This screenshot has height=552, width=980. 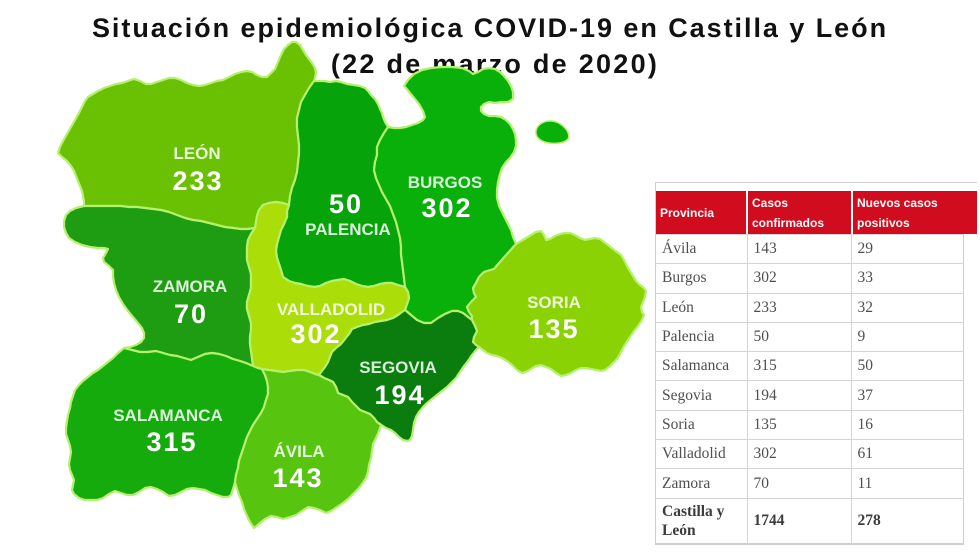 I want to click on svg-text: 70, so click(x=191, y=314).